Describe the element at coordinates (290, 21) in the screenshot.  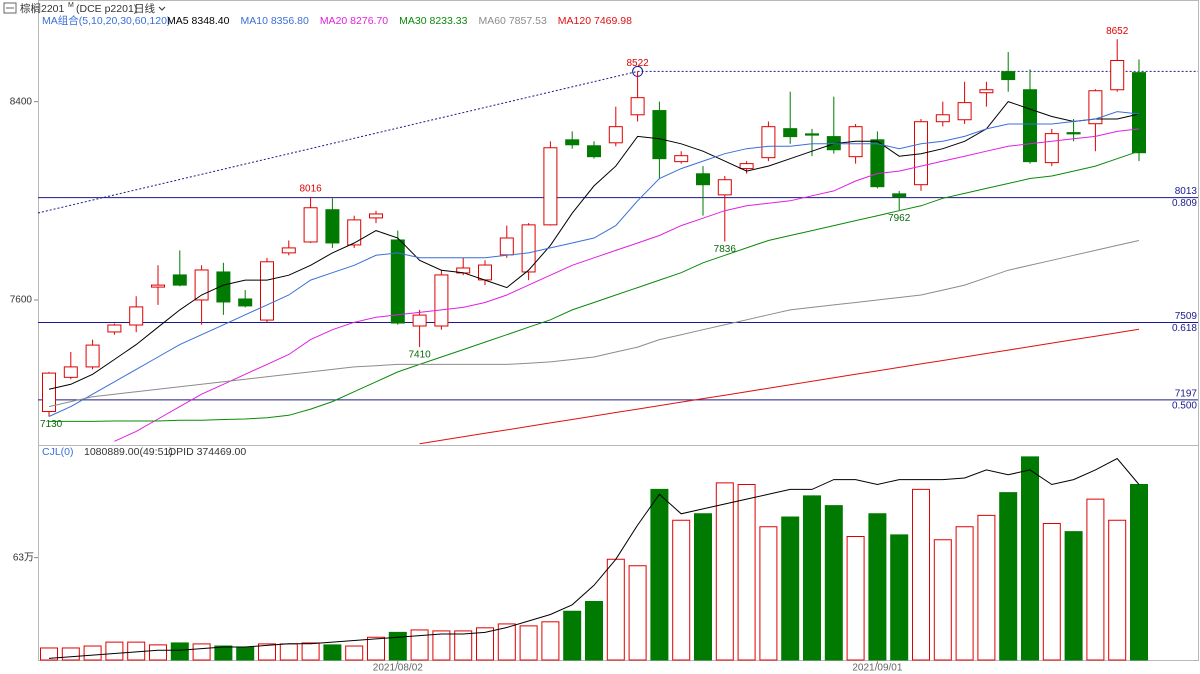
I see `legend-value: 8356.80` at that location.